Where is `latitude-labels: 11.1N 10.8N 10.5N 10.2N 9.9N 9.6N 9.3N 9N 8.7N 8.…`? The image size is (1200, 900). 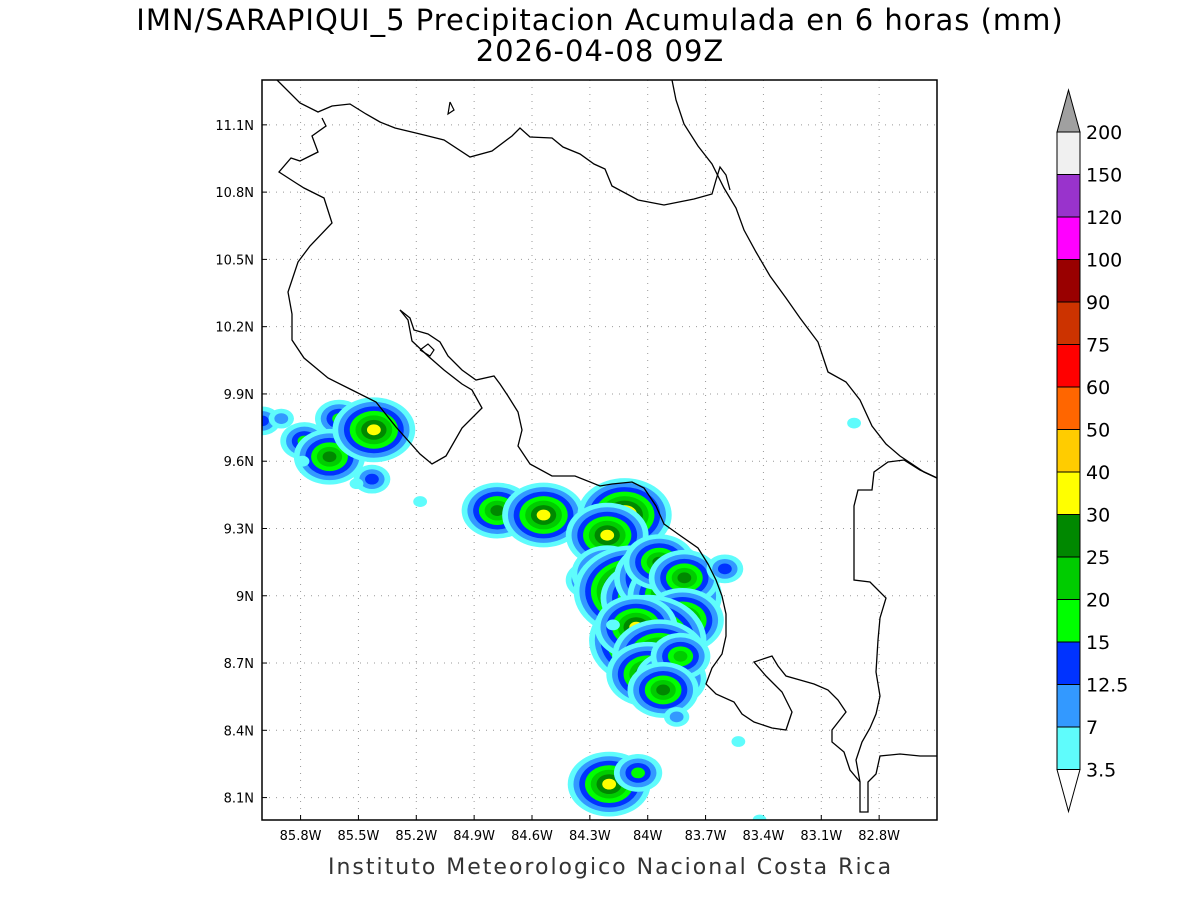 latitude-labels: 11.1N 10.8N 10.5N 10.2N 9.9N 9.6N 9.3N 9N 8.7N 8.… is located at coordinates (234, 463).